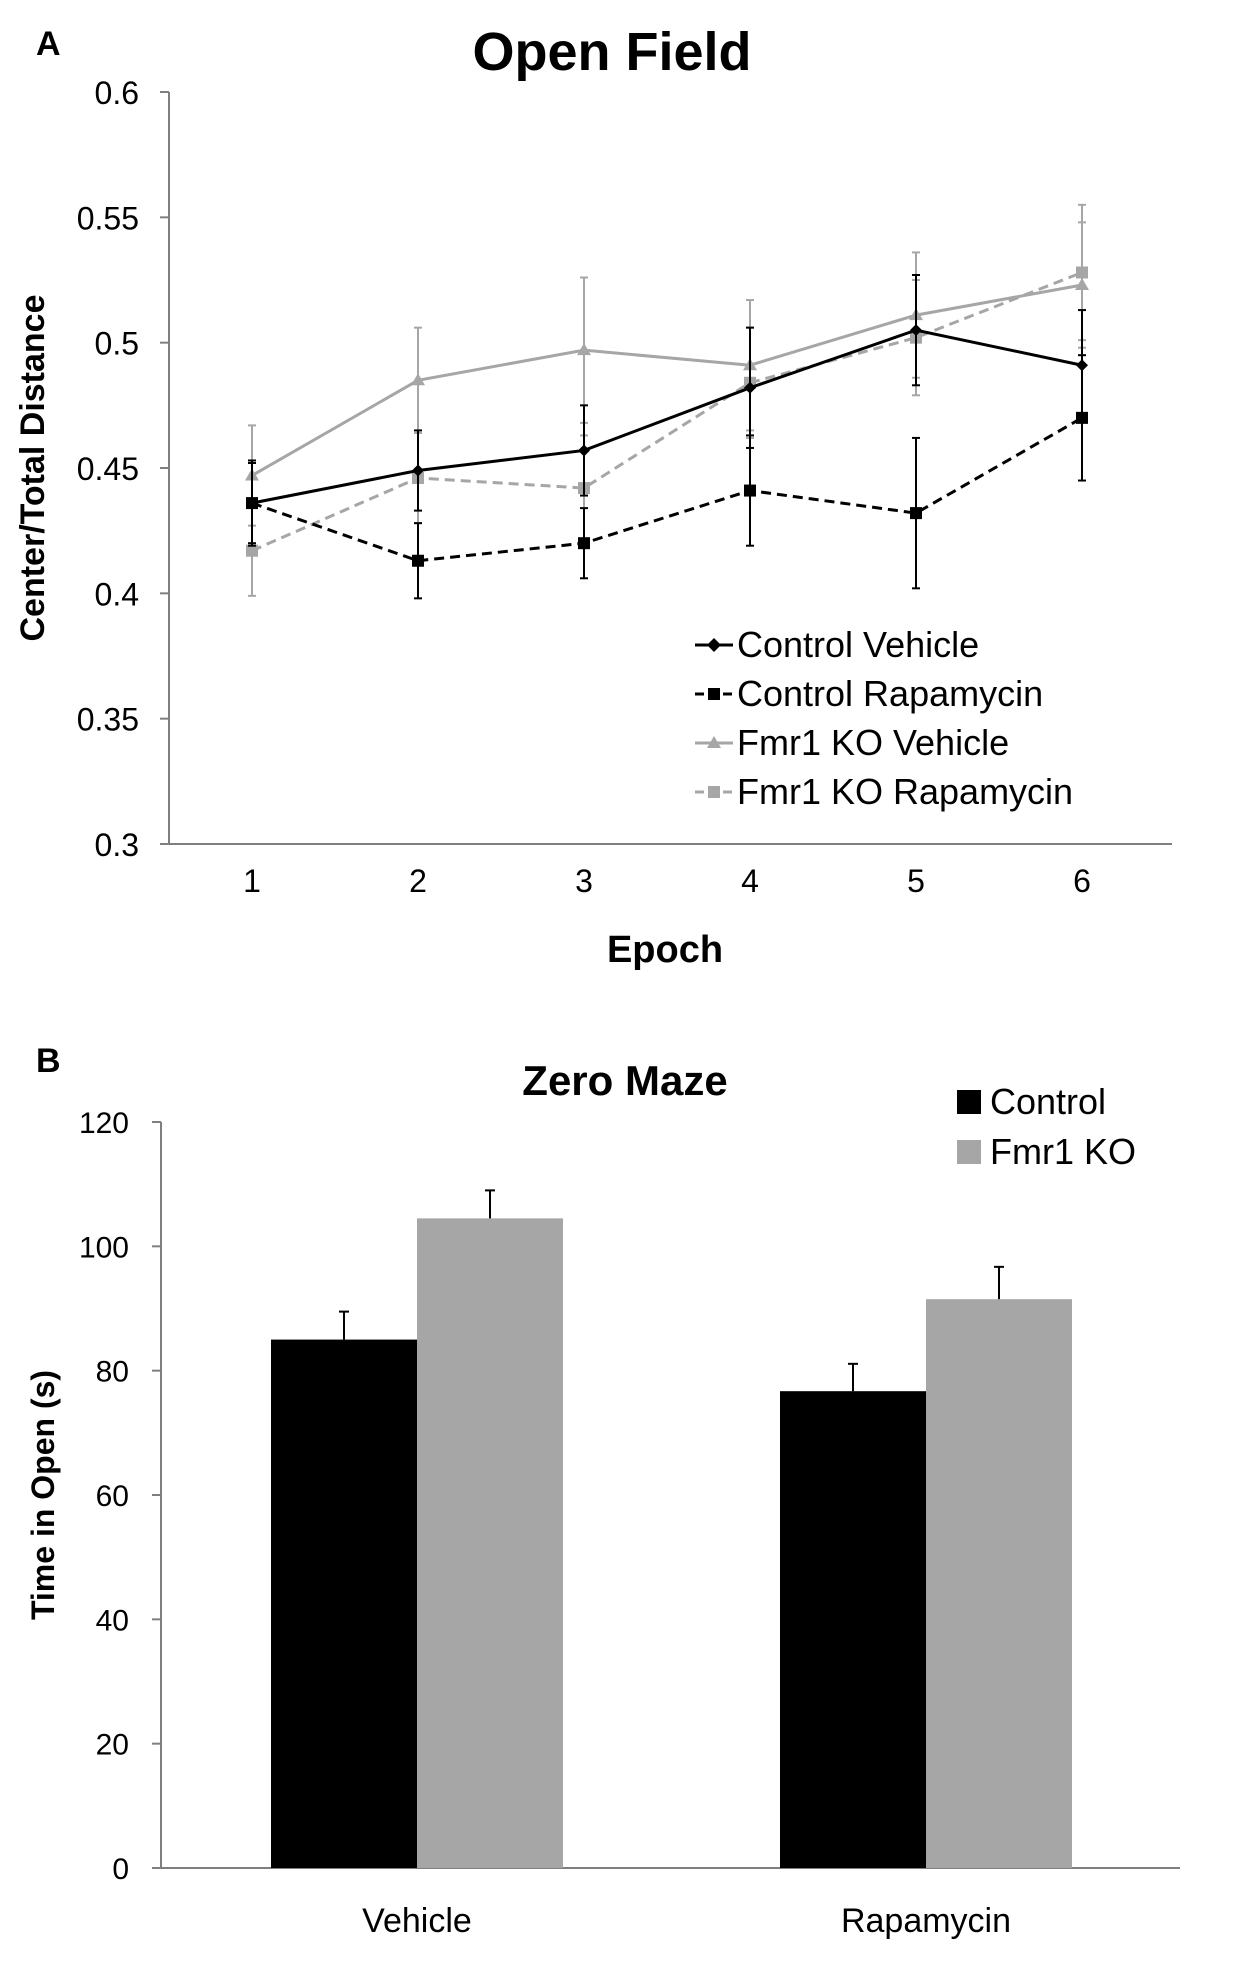 This screenshot has width=1253, height=1972. Describe the element at coordinates (104, 1247) in the screenshot. I see `y-tick-label: 100` at that location.